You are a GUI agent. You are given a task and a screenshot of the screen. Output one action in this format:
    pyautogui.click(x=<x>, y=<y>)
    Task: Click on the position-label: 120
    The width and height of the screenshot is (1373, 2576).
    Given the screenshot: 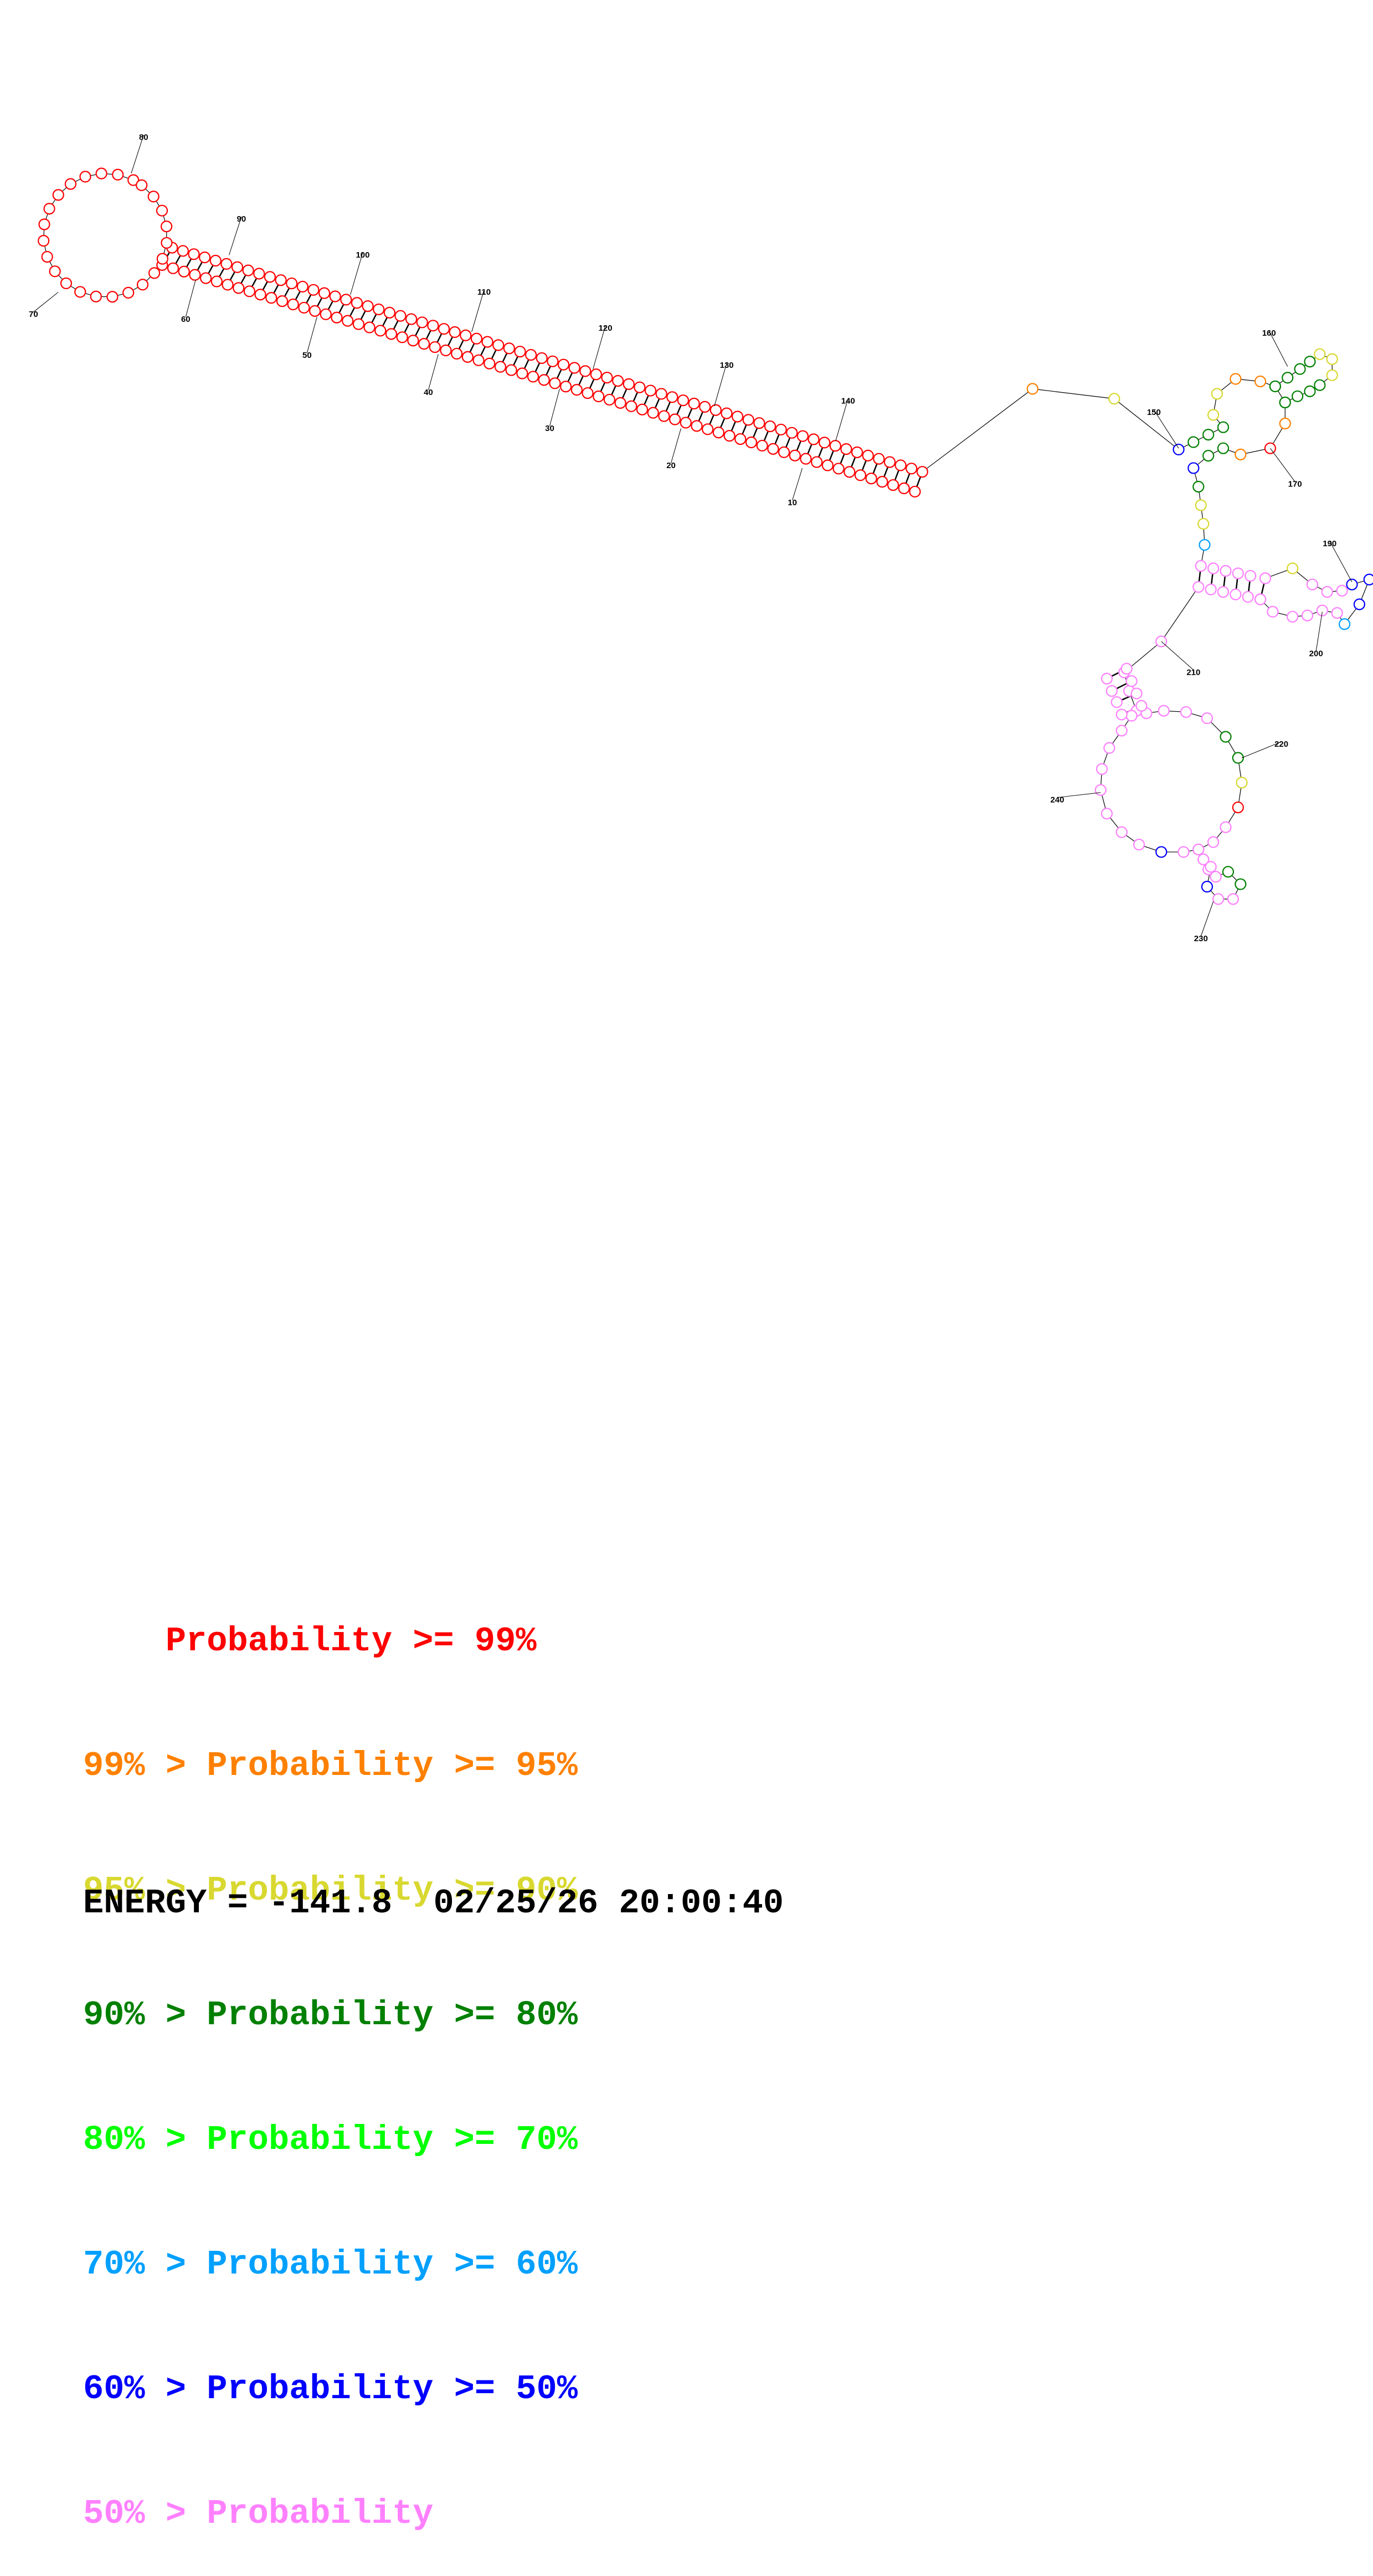 What is the action you would take?
    pyautogui.click(x=606, y=328)
    